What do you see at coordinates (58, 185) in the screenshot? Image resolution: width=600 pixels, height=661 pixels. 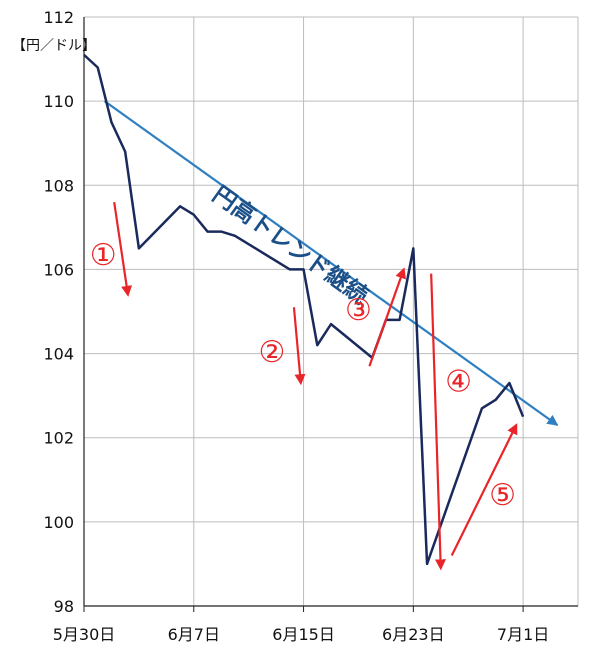 I see `y-tick-label: 108` at bounding box center [58, 185].